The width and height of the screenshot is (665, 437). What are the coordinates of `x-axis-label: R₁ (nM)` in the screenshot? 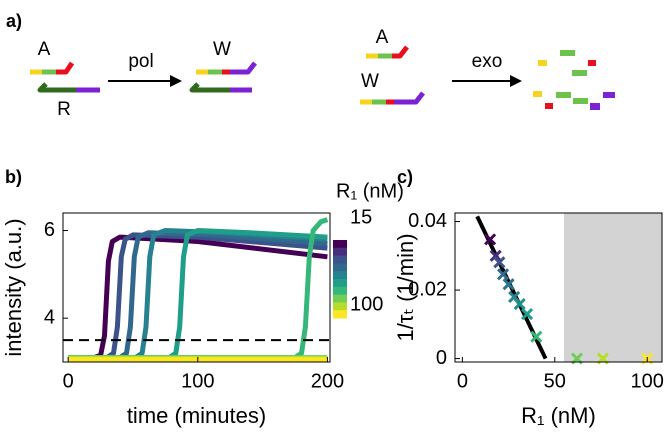 It's located at (558, 415).